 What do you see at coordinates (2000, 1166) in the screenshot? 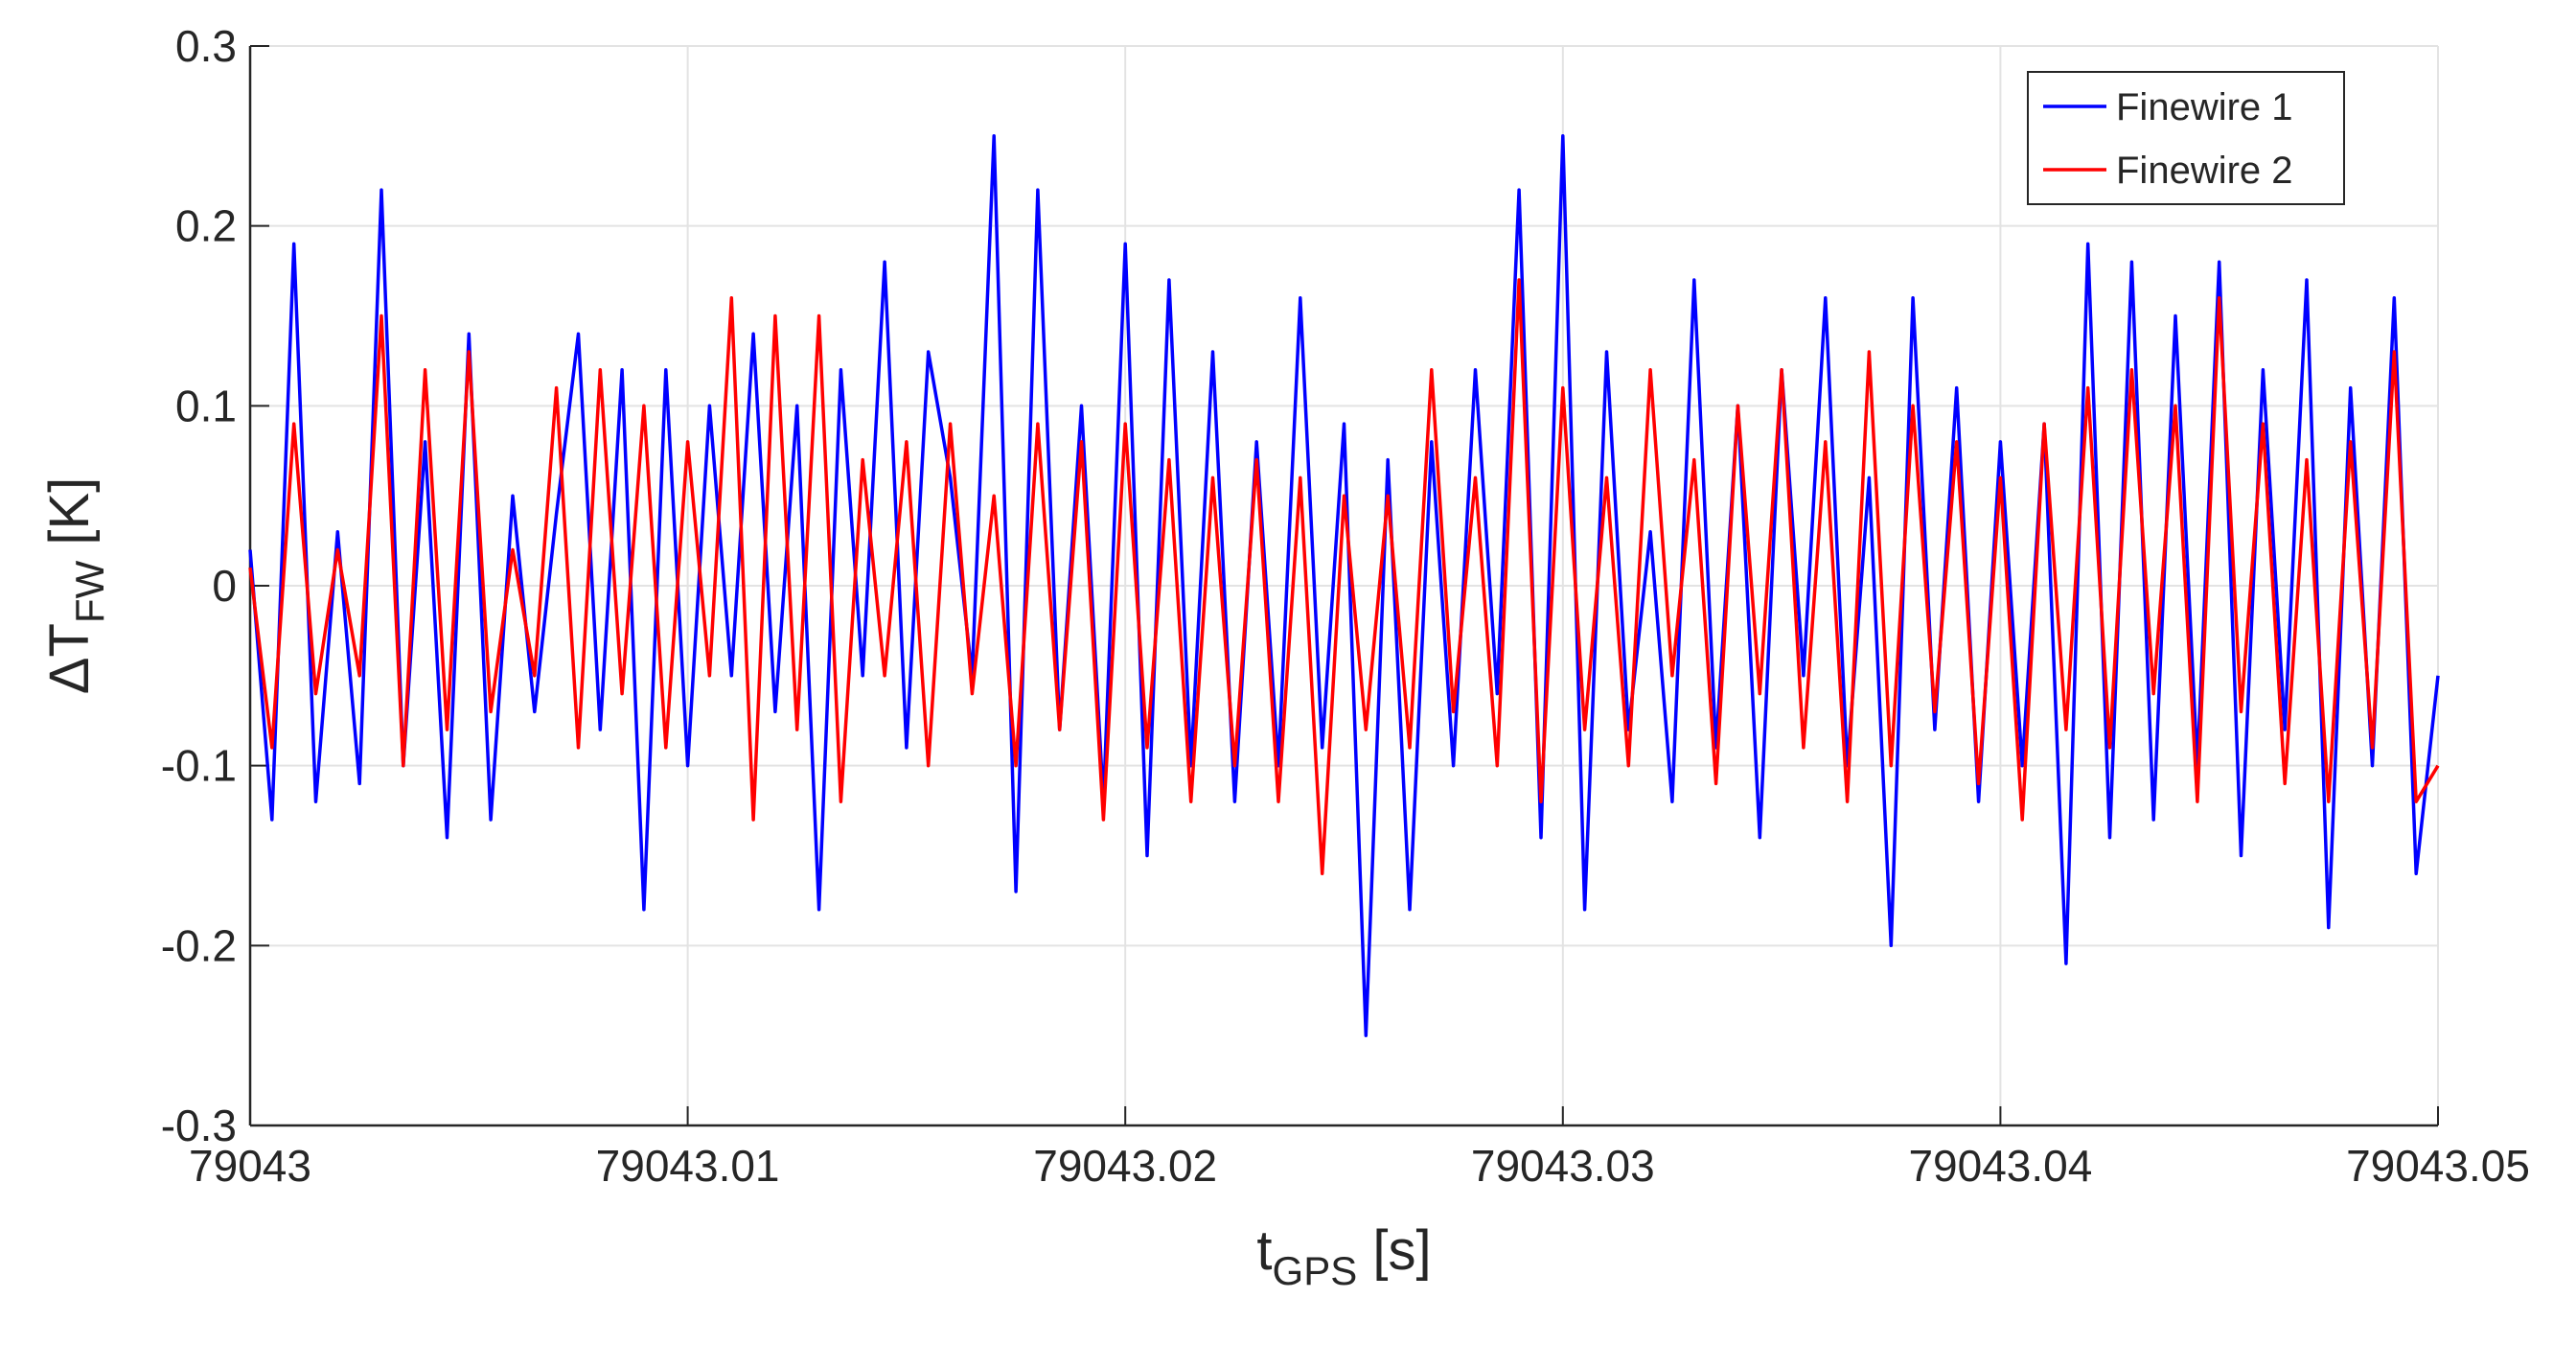
I see `x-tick-label: 79043.04` at bounding box center [2000, 1166].